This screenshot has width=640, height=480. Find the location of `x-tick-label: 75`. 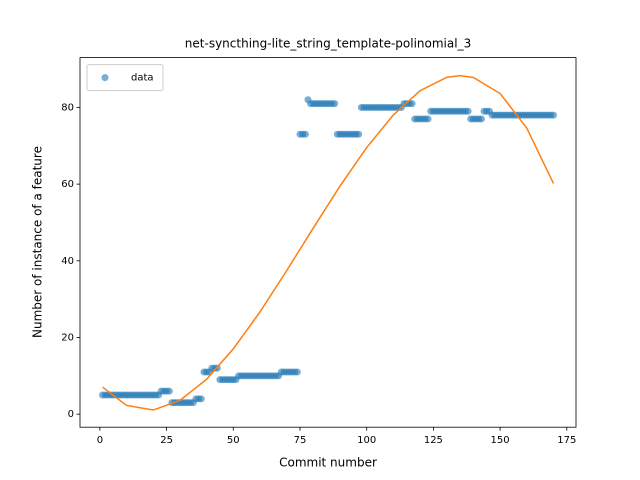

x-tick-label: 75 is located at coordinates (300, 440).